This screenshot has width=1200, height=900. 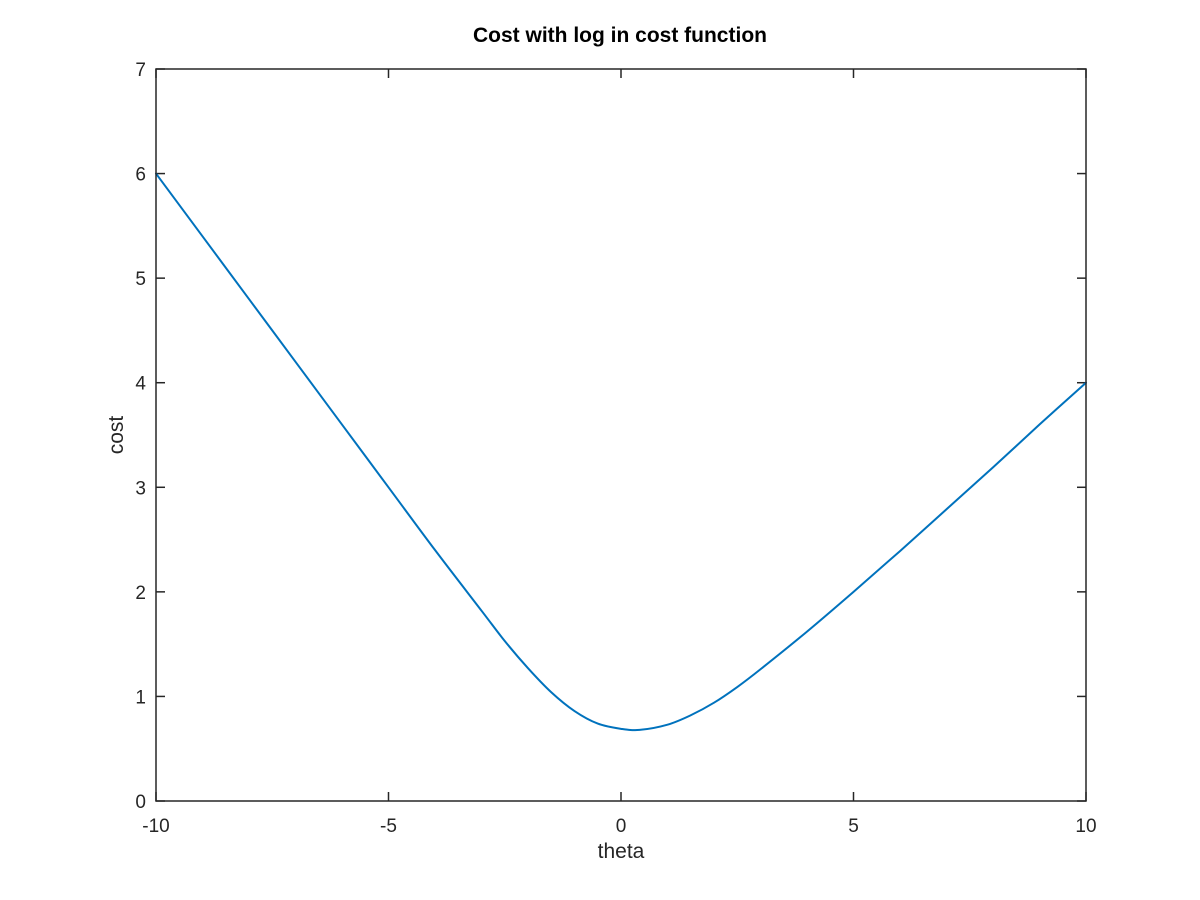 What do you see at coordinates (853, 826) in the screenshot?
I see `x-tick-label: 5` at bounding box center [853, 826].